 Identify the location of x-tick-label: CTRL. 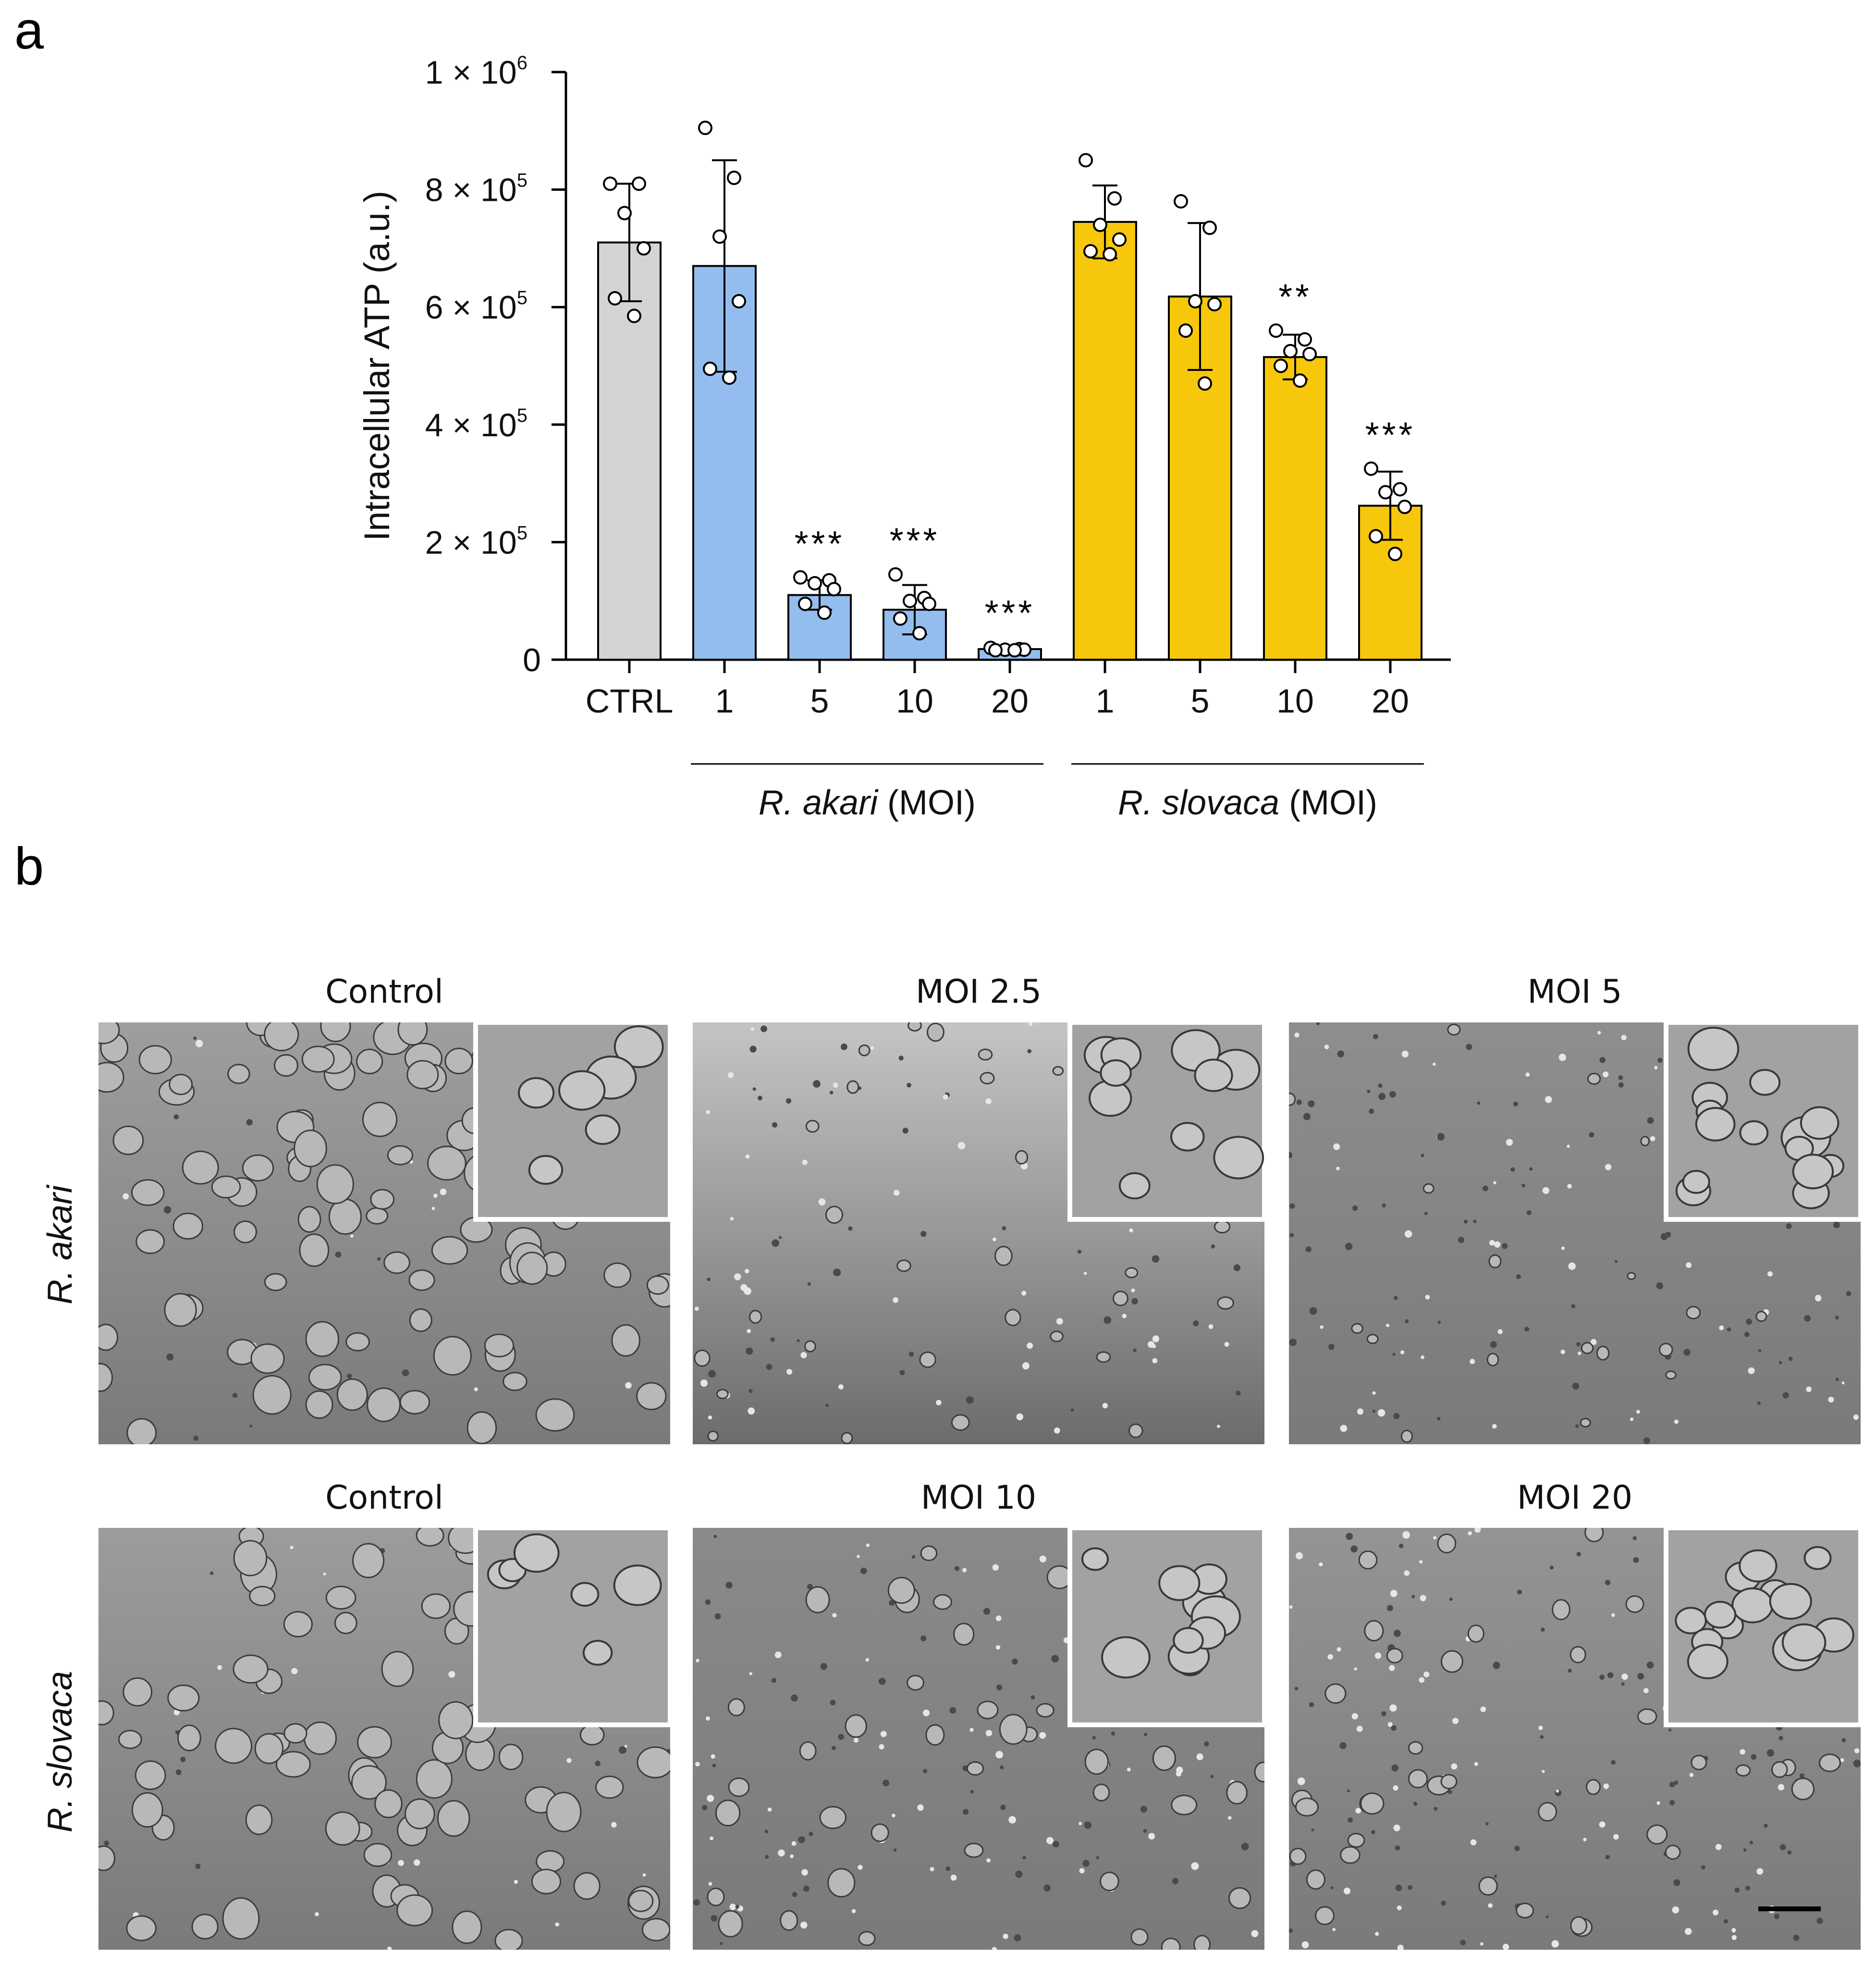
(630, 701).